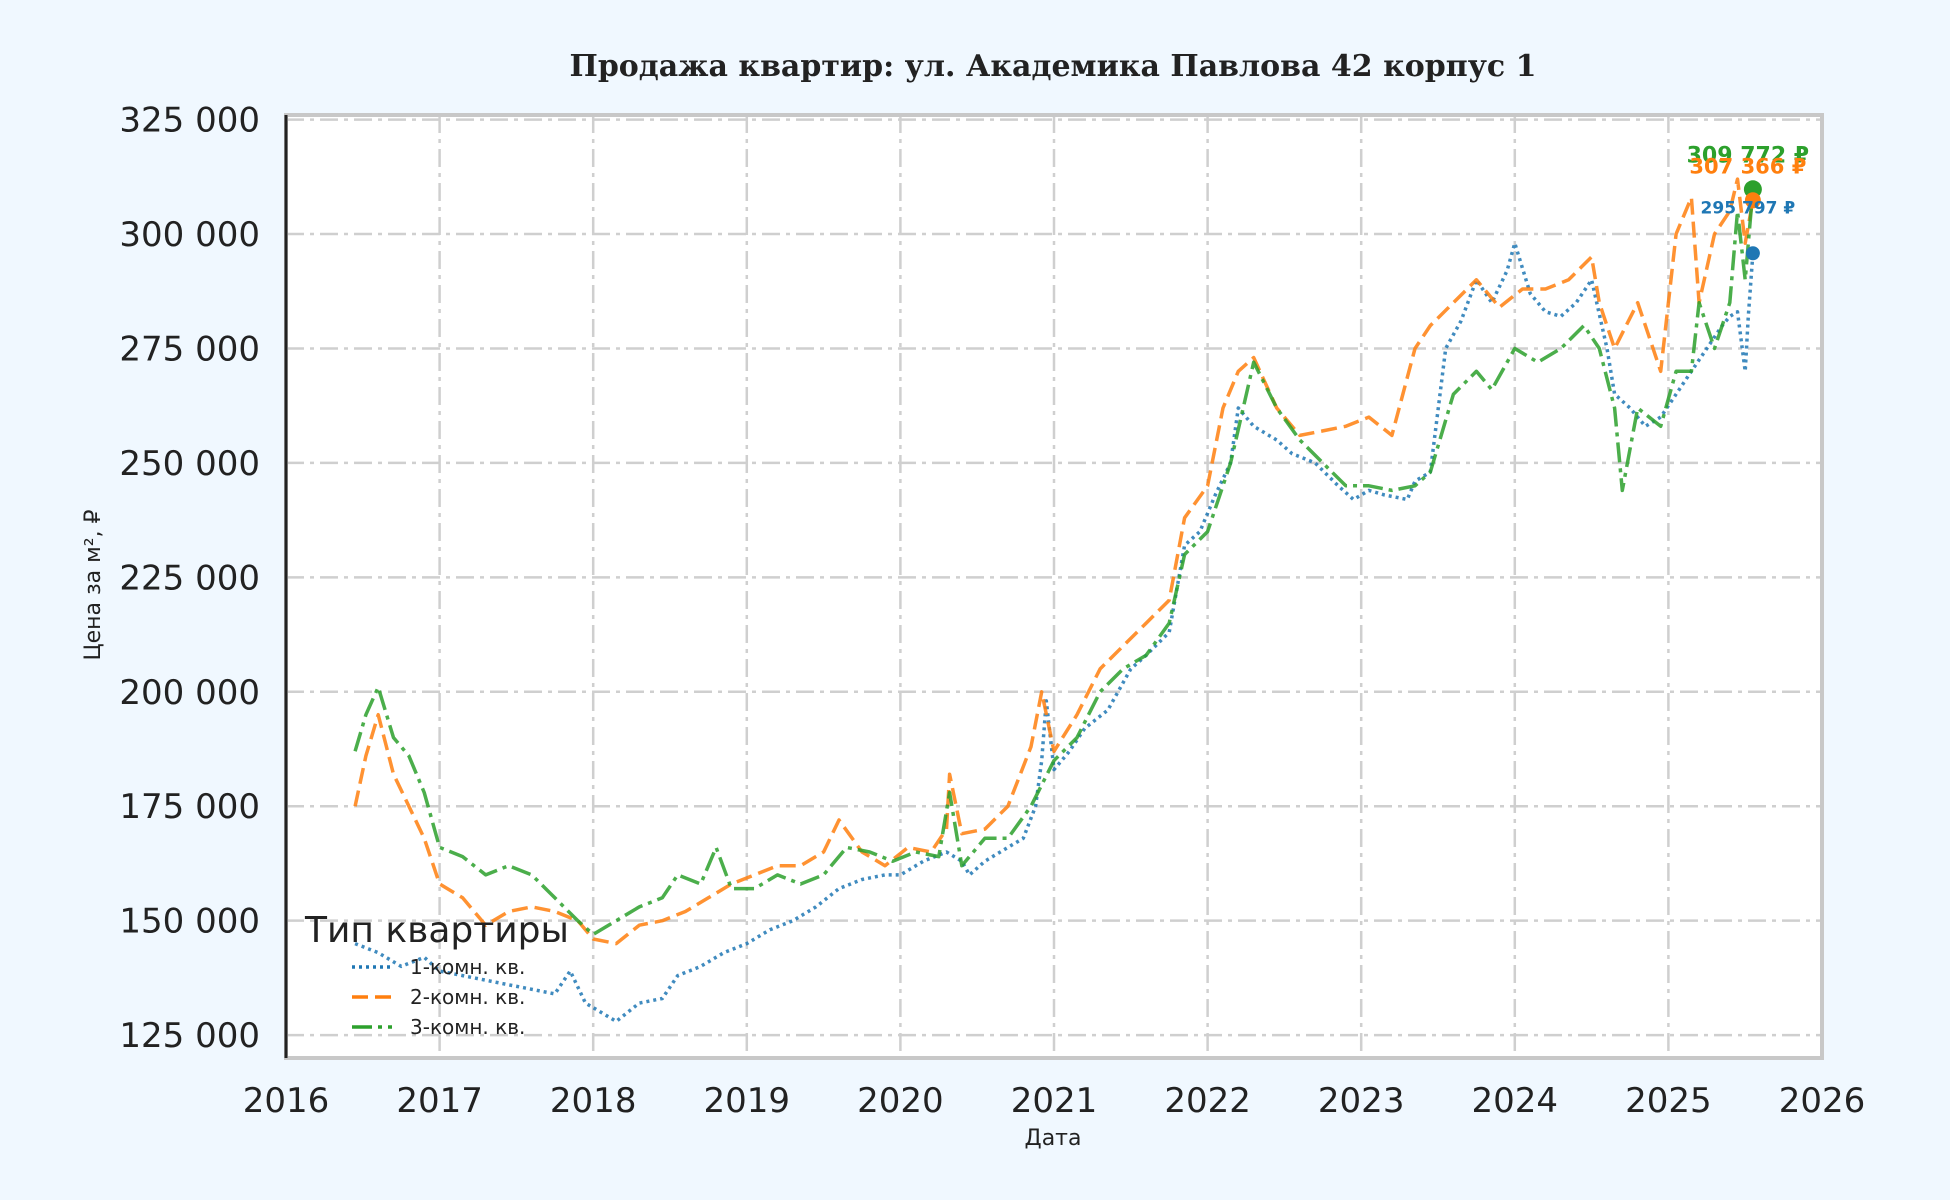 The width and height of the screenshot is (1950, 1200). Describe the element at coordinates (747, 1101) in the screenshot. I see `x-tick-label: 2019` at that location.